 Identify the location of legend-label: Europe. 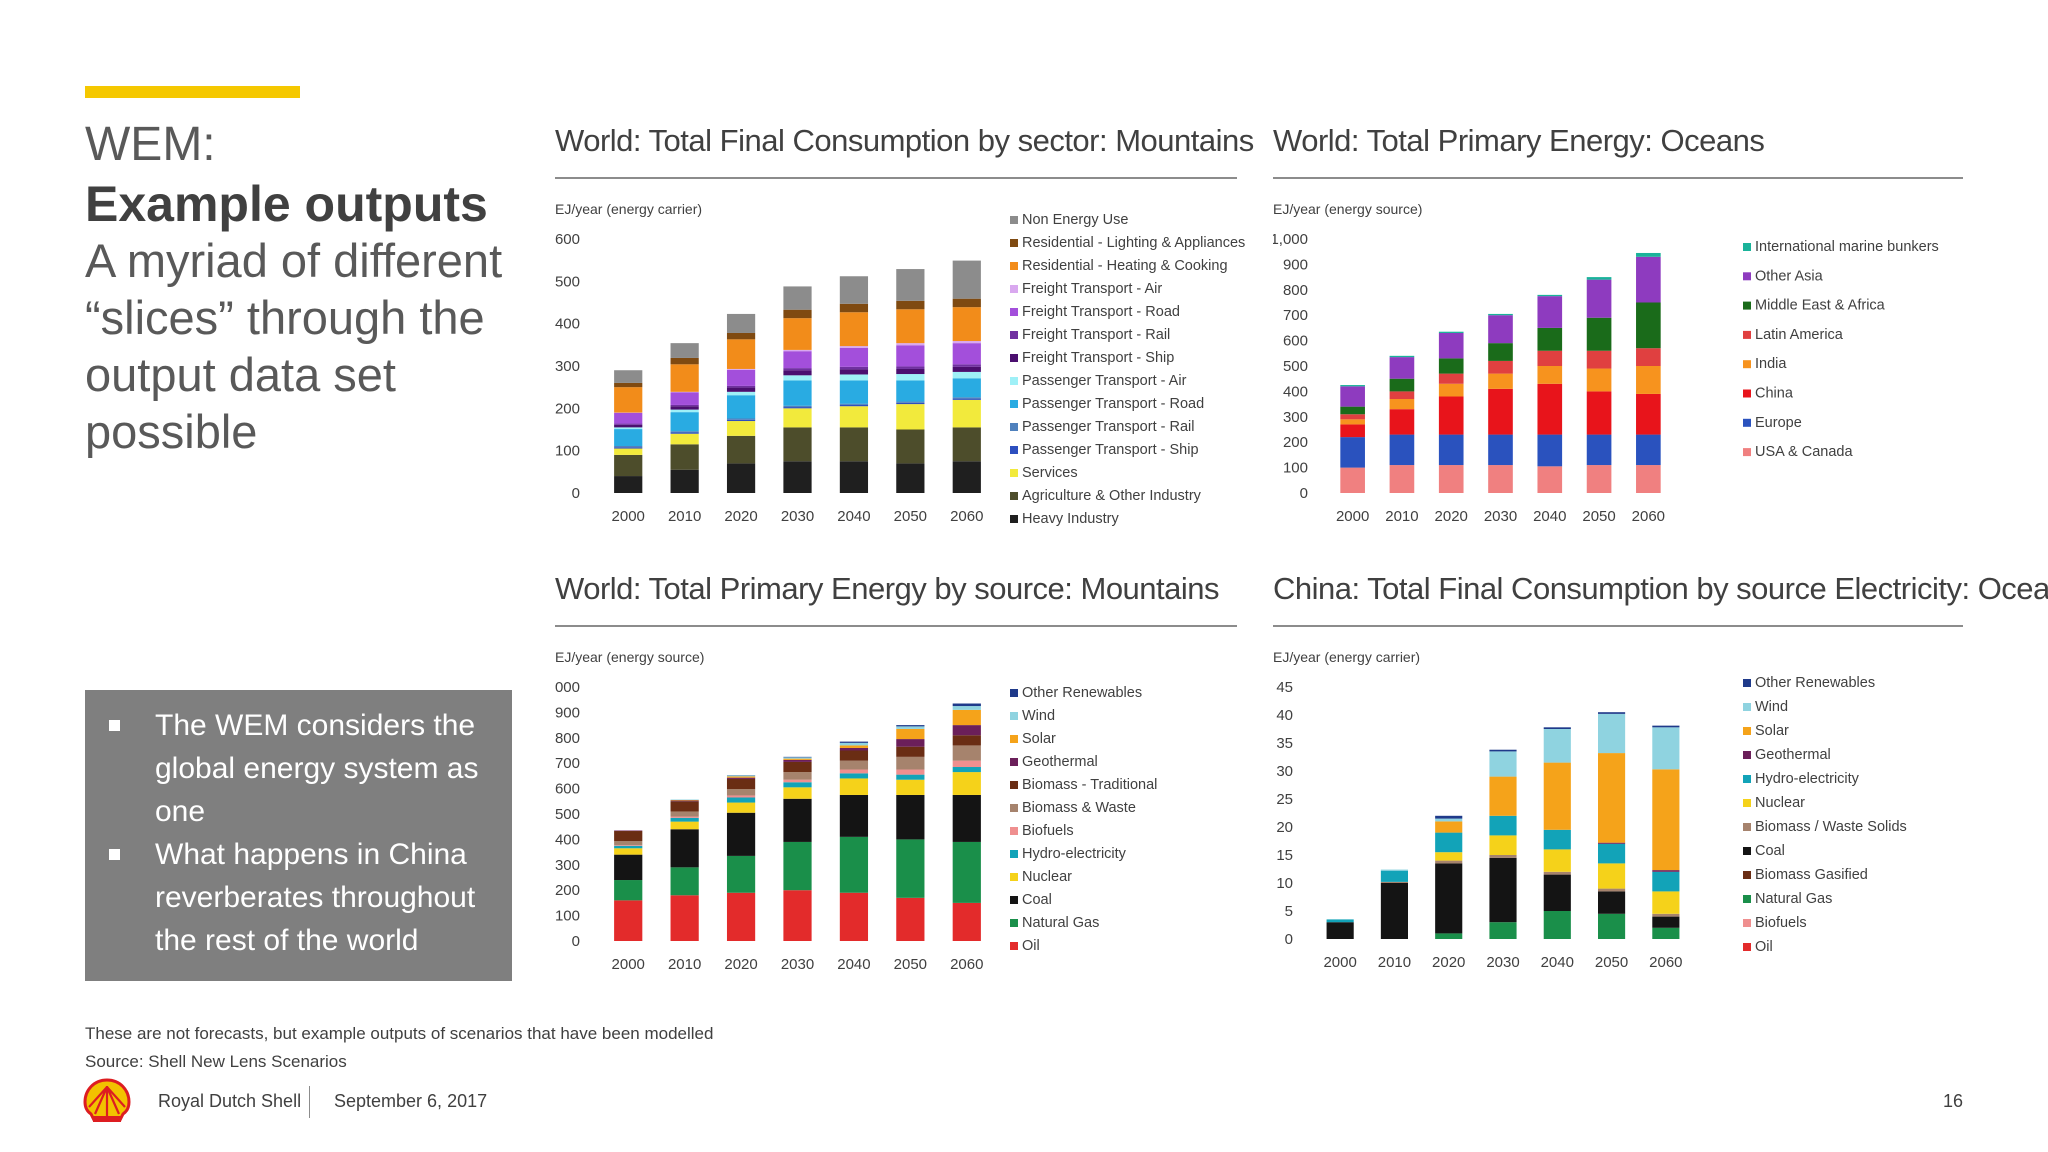
(1778, 423).